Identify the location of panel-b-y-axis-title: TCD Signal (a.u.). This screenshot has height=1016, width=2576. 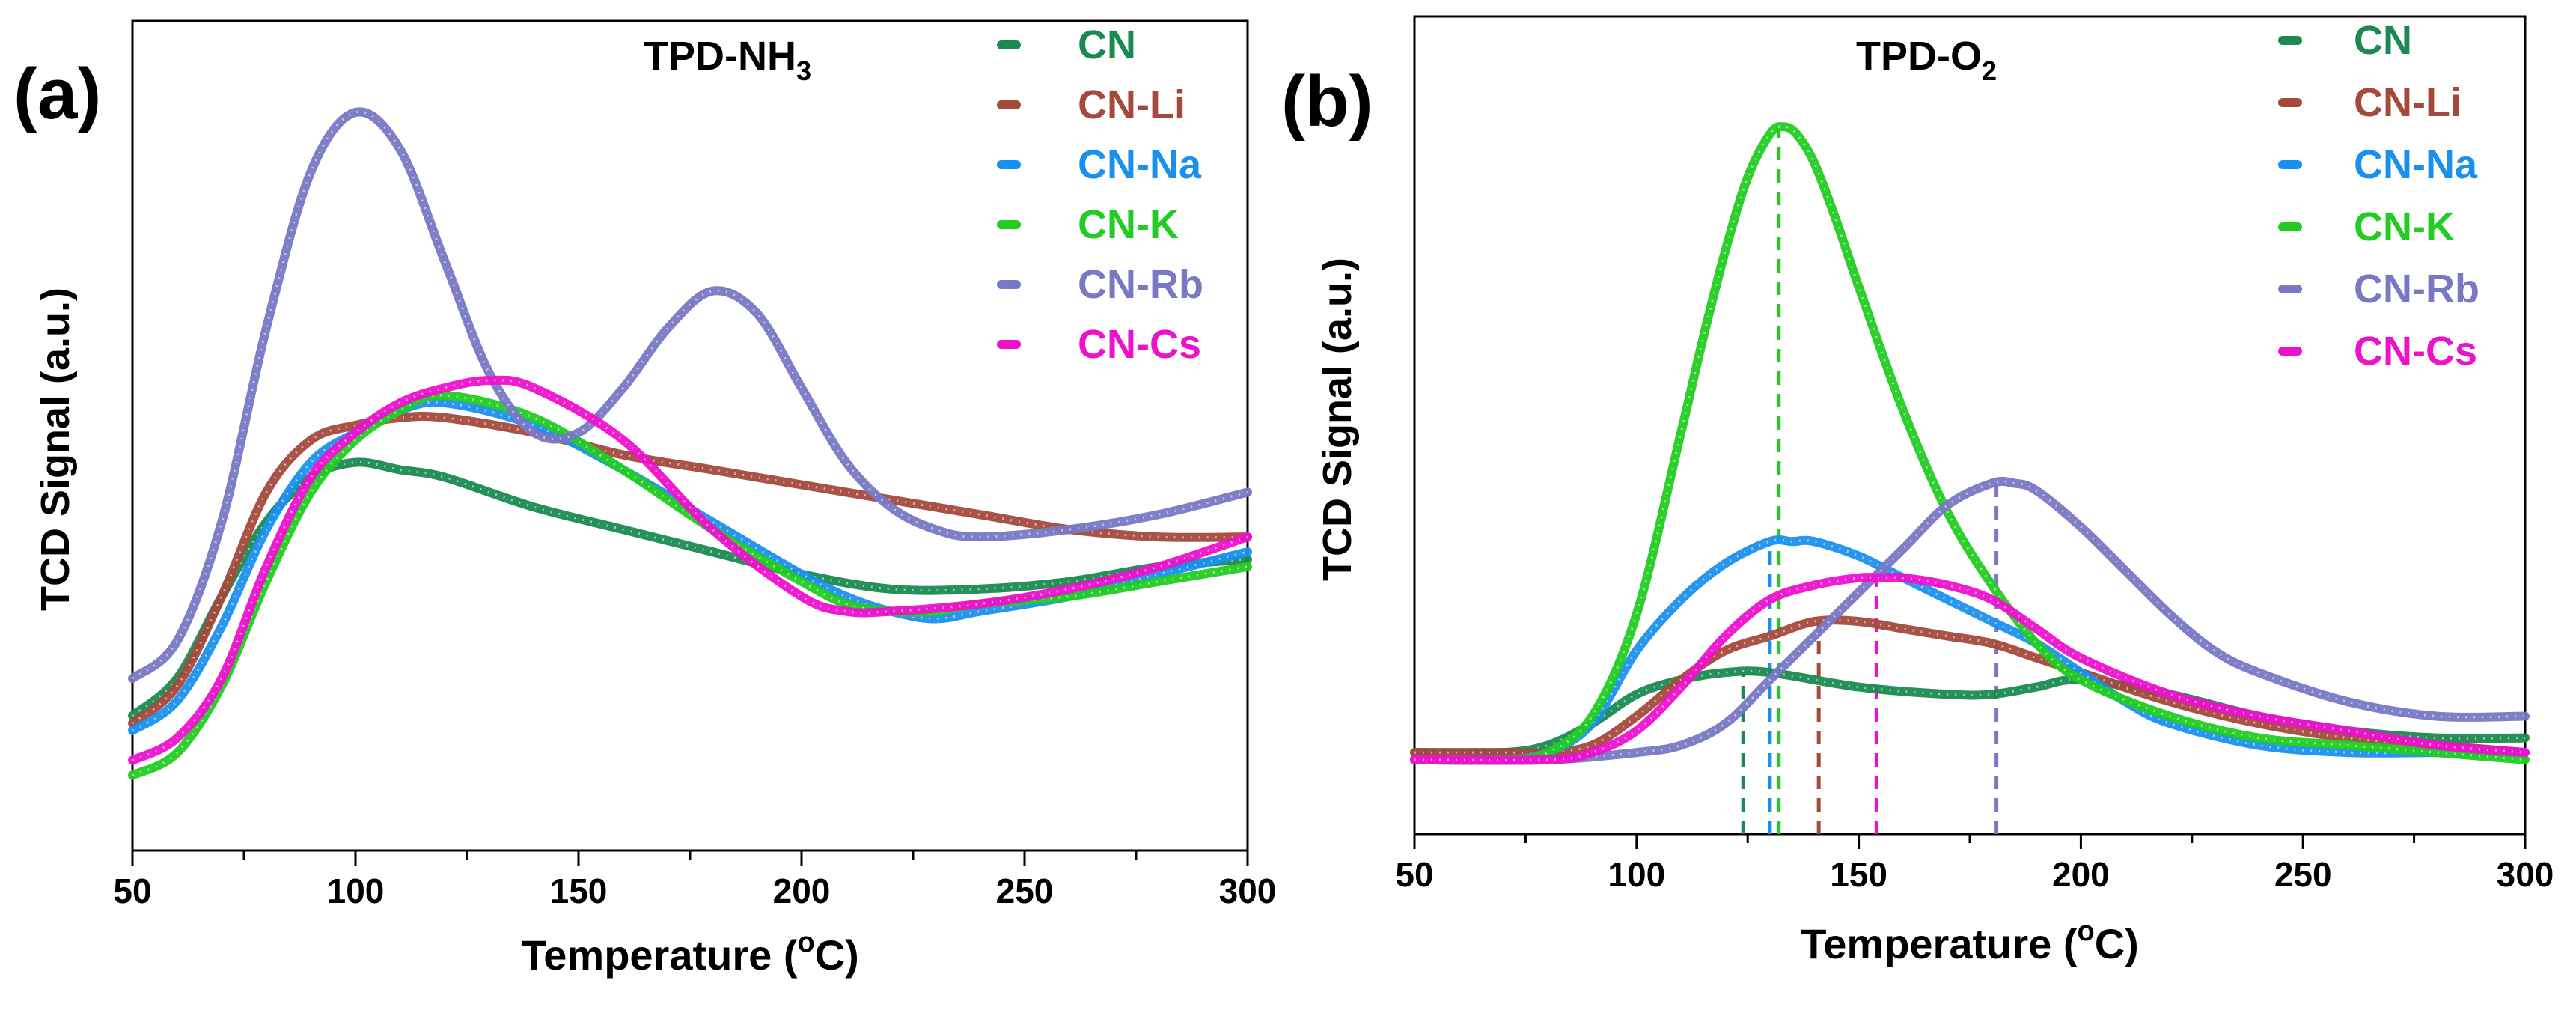
(1337, 419).